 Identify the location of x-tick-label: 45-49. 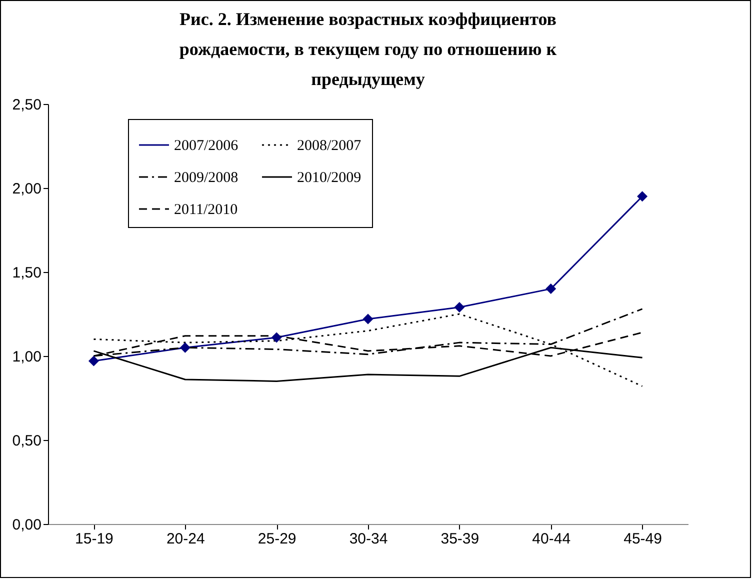
(643, 539).